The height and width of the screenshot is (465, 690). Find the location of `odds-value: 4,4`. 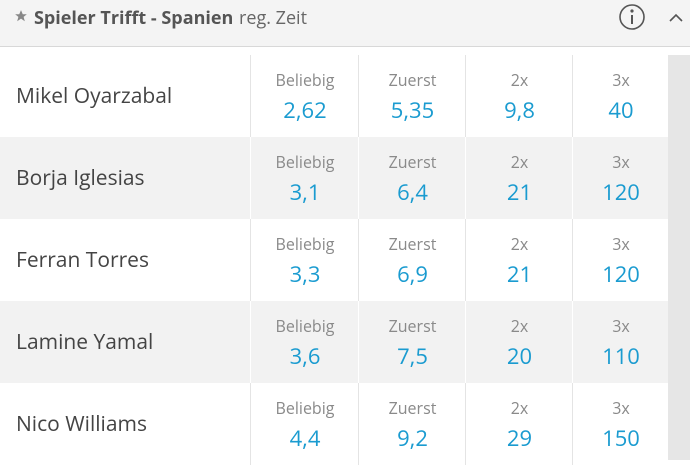

odds-value: 4,4 is located at coordinates (305, 438).